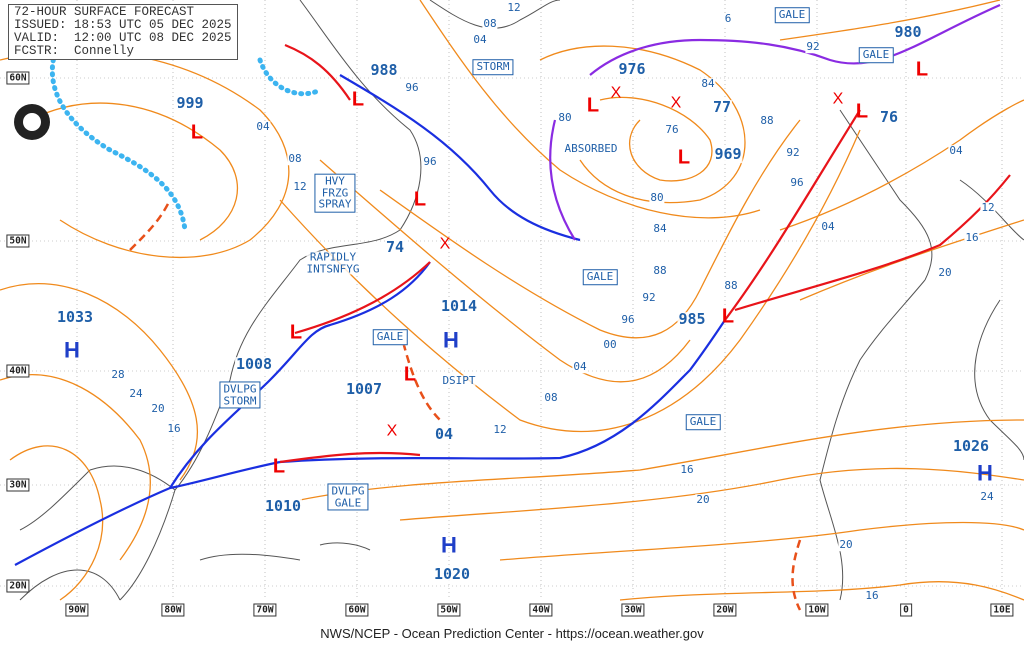  What do you see at coordinates (74, 51) in the screenshot?
I see `forecaster: FCSTR: Connelly` at bounding box center [74, 51].